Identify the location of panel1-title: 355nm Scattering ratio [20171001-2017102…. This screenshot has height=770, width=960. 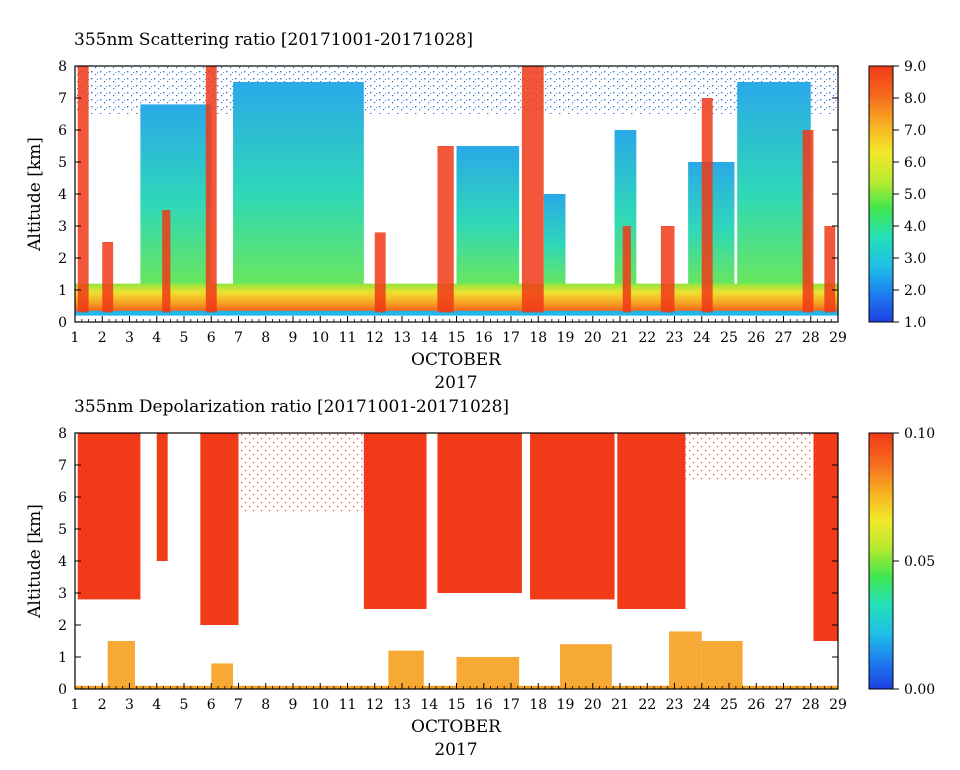
(273, 40).